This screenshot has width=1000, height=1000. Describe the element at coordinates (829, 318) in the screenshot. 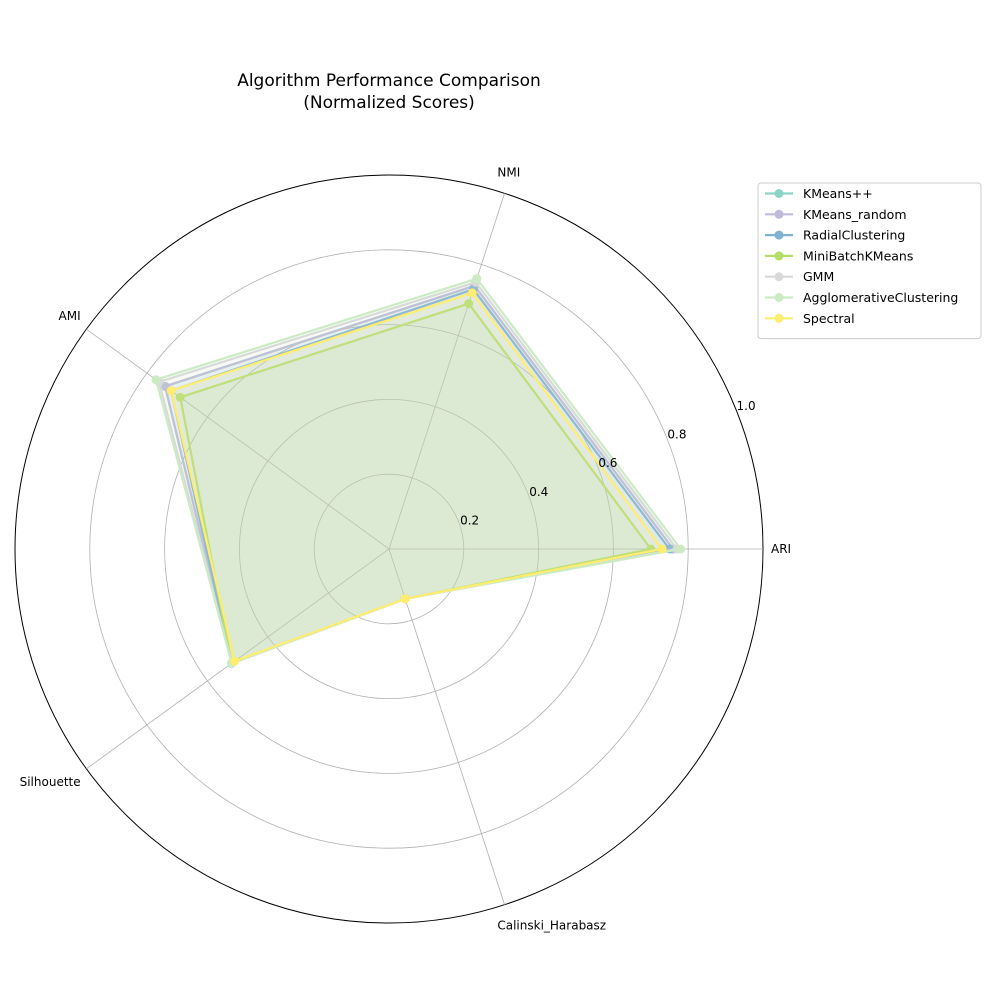

I see `legend-entry-label: Spectral` at that location.